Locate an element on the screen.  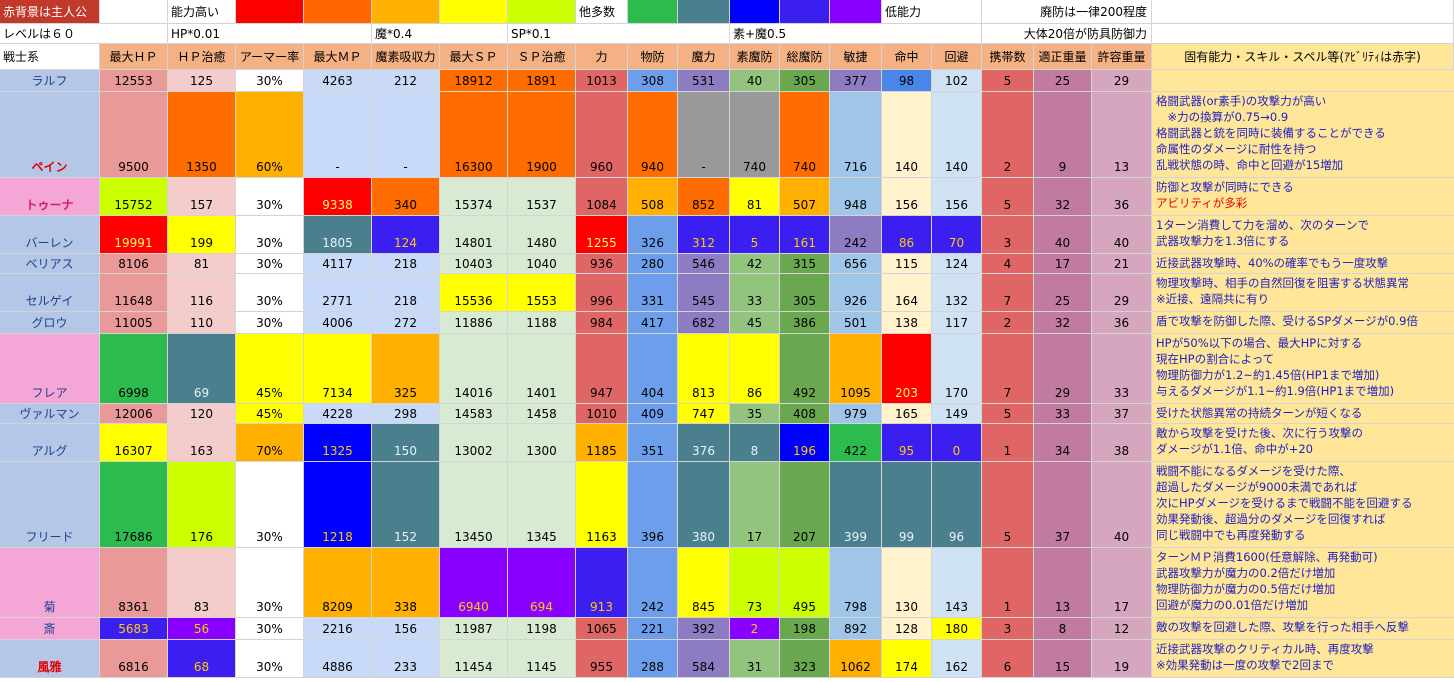
stat-cell: 99 is located at coordinates (907, 505).